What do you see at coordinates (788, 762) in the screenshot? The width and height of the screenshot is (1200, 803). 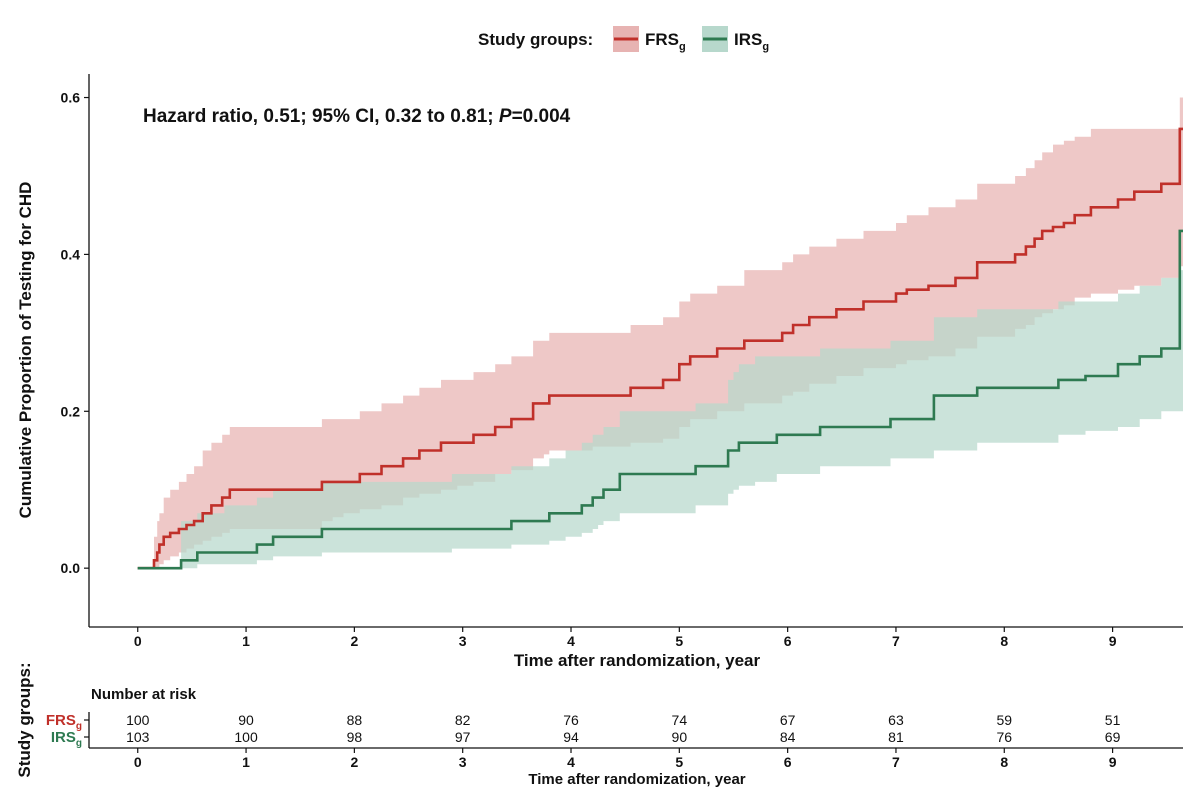 I see `risk-x-tick-label: 6` at bounding box center [788, 762].